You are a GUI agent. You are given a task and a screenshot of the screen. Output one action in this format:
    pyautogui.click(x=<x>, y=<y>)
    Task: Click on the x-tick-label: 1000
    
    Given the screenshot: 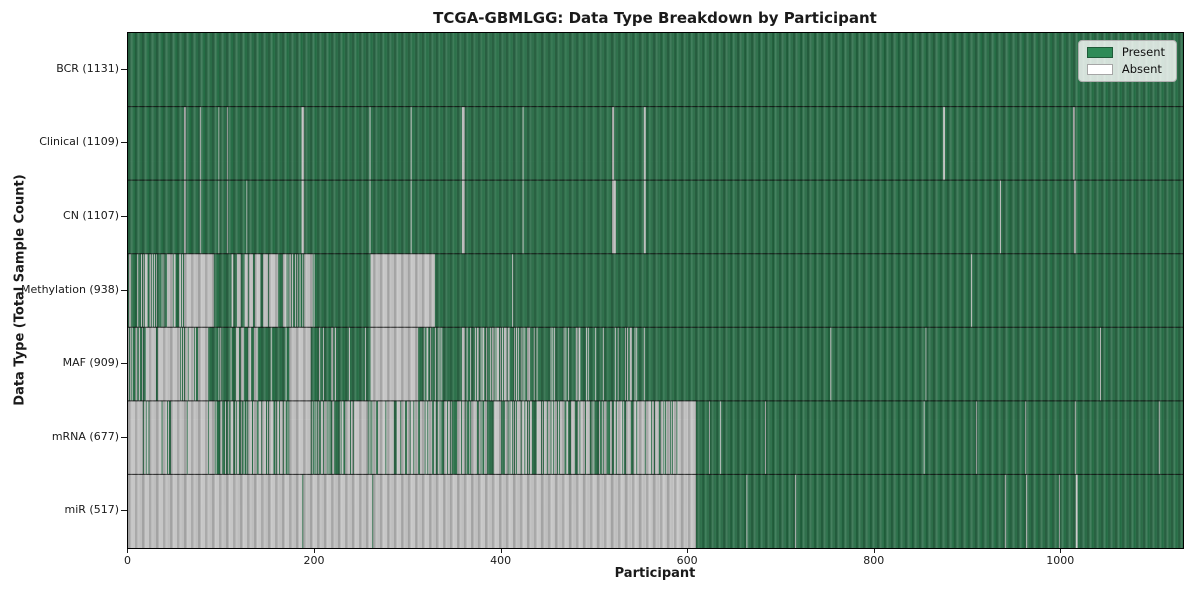 What is the action you would take?
    pyautogui.click(x=1060, y=560)
    